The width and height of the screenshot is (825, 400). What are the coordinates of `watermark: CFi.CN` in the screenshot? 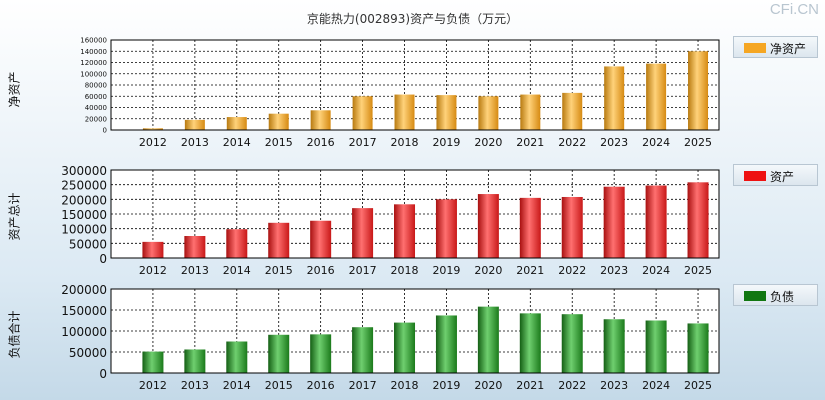 It's located at (794, 9).